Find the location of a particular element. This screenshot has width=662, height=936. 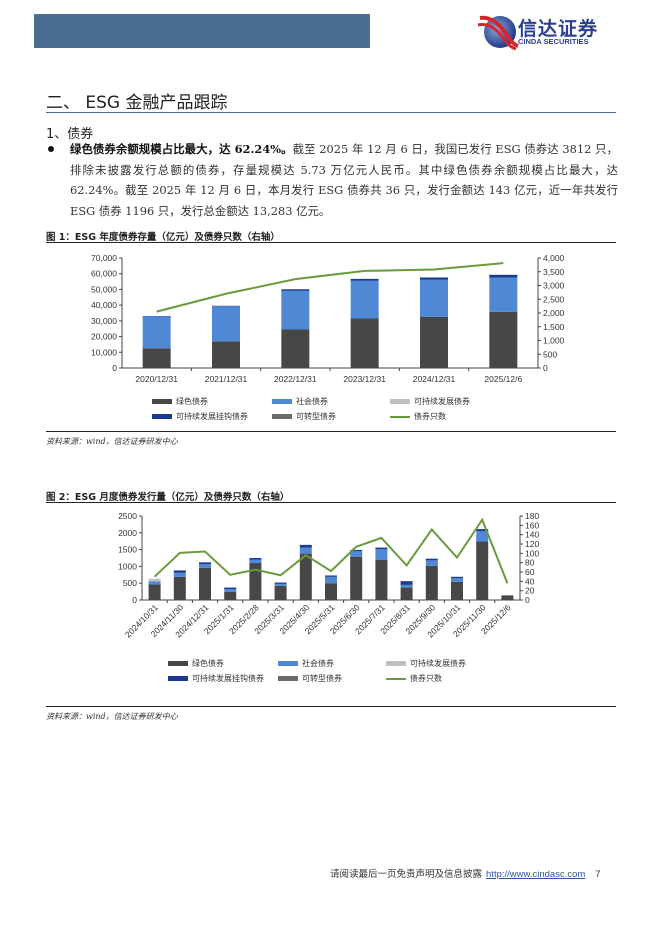

legend-sustainable-bond: 可持续发展债券 is located at coordinates (430, 401).